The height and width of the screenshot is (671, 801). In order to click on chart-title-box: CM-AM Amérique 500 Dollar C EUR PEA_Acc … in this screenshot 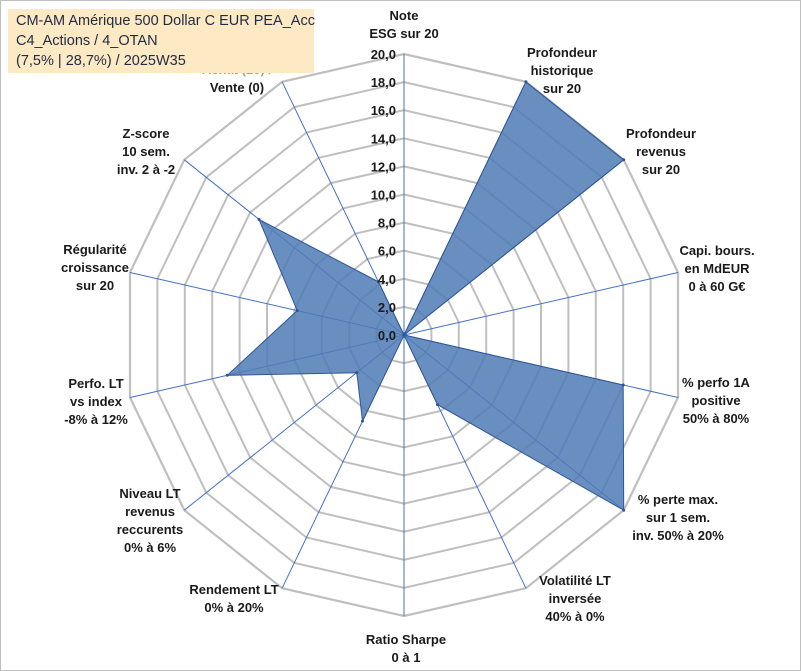, I will do `click(161, 41)`.